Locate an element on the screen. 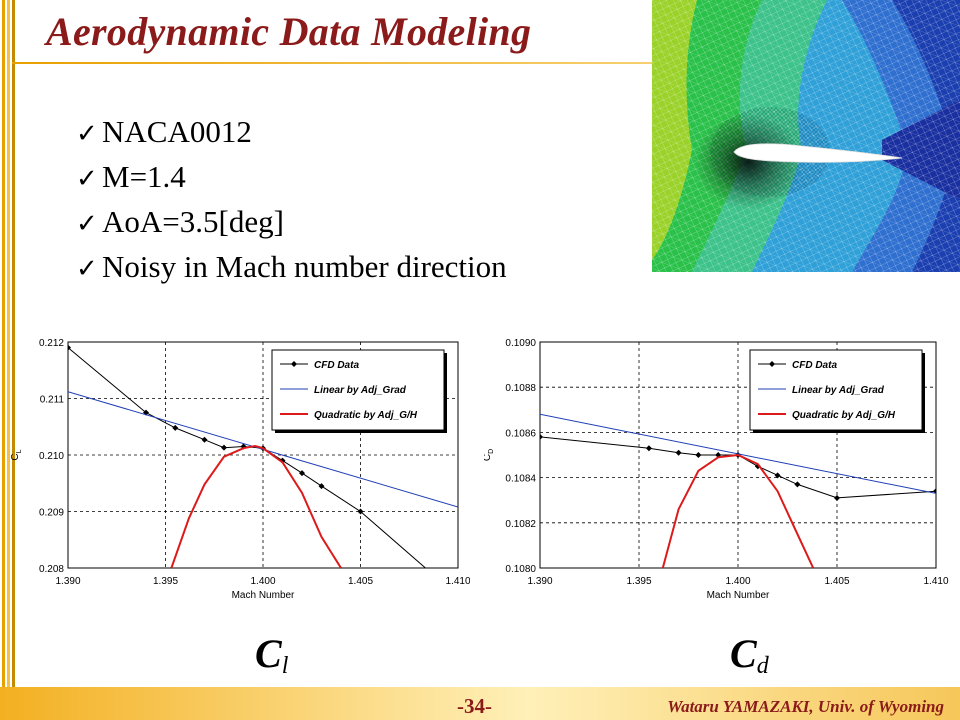 The height and width of the screenshot is (720, 960). y-tick-label: 0.1082 is located at coordinates (520, 524).